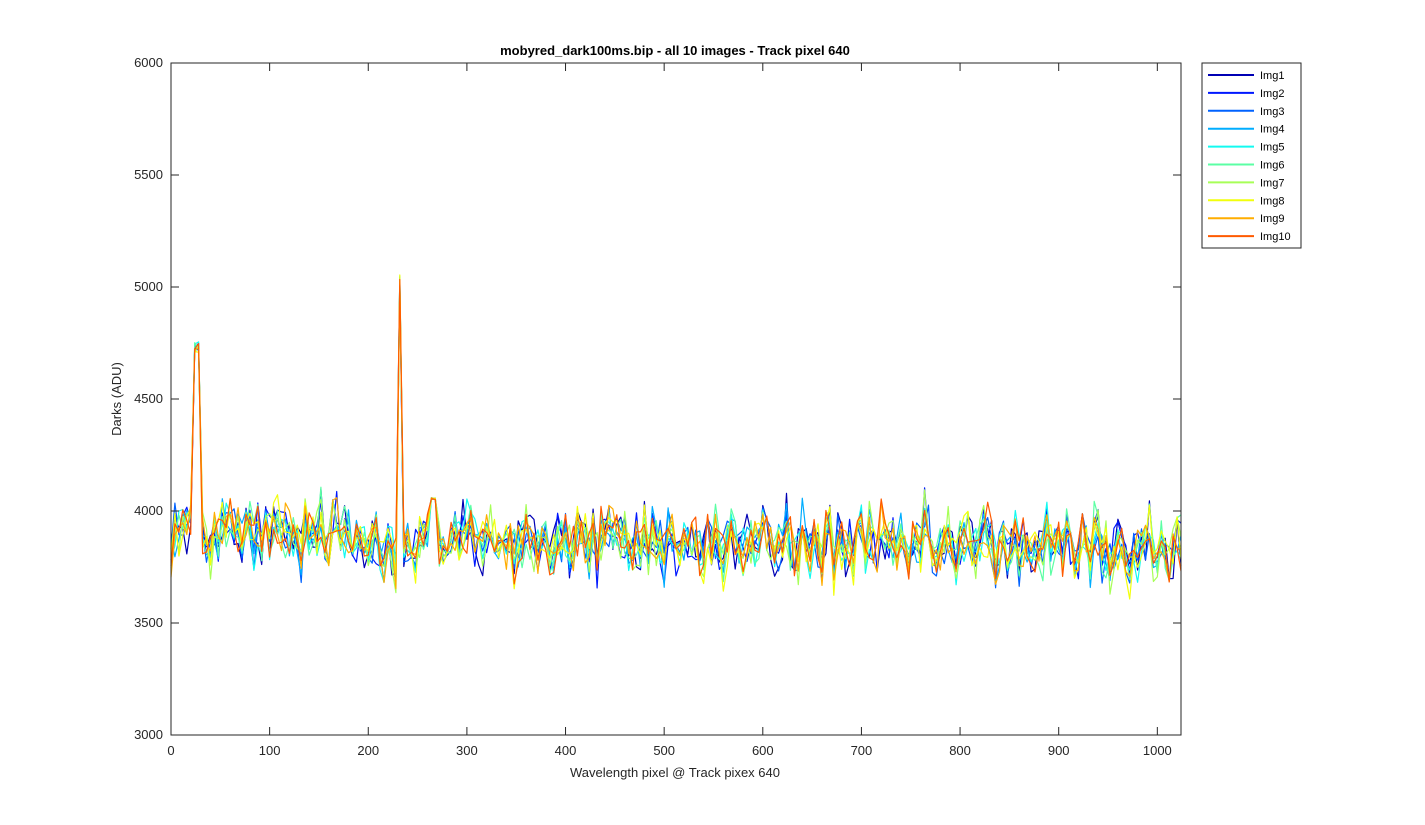 This screenshot has height=825, width=1425. Describe the element at coordinates (763, 750) in the screenshot. I see `x-tick-label: 600` at that location.